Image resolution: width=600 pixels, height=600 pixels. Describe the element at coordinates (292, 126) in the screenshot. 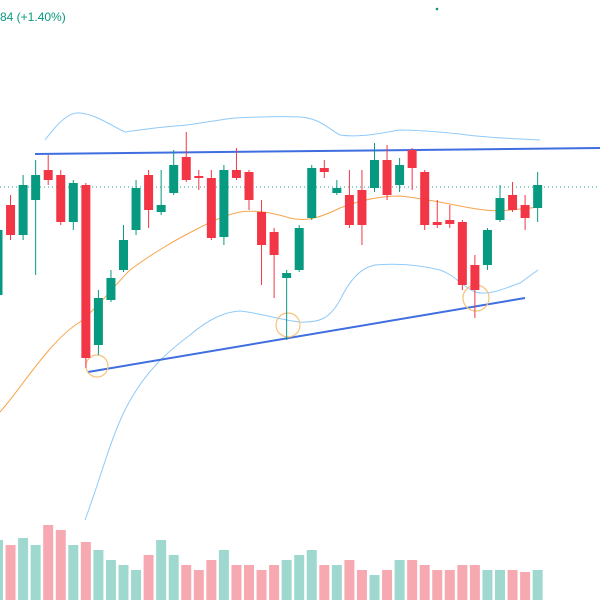

I see `bollinger-upper` at that location.